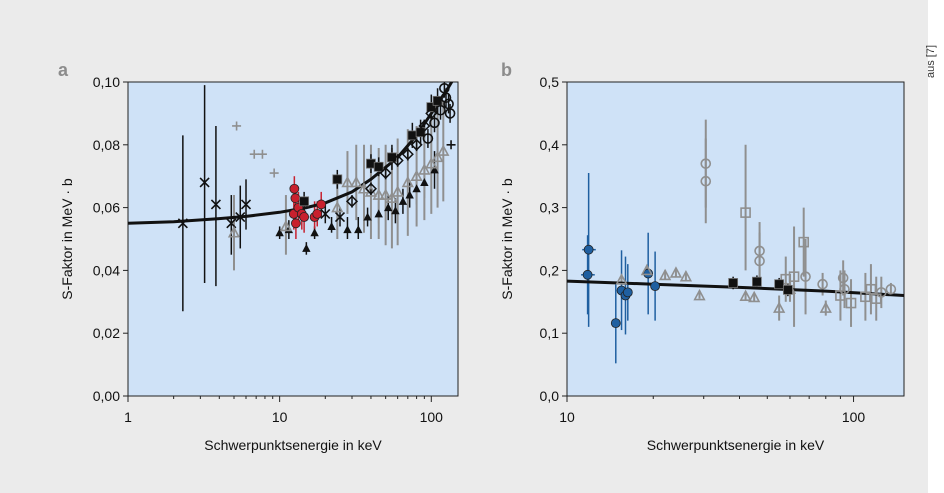  Describe the element at coordinates (106, 82) in the screenshot. I see `y-tick-label: 0,10` at that location.